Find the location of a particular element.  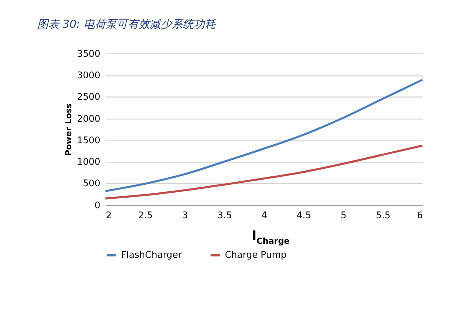

y-axis-title: Power Loss is located at coordinates (69, 129).